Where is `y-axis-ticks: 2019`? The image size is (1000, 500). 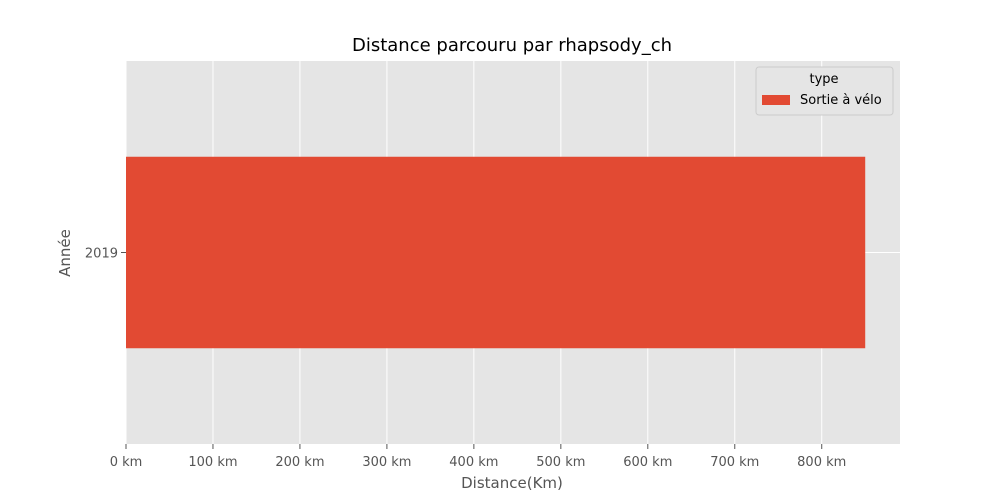
y-axis-ticks: 2019 is located at coordinates (105, 254).